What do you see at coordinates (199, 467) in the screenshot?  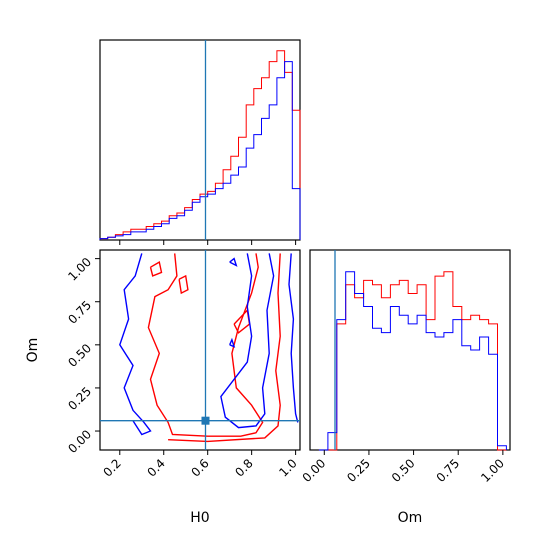 I see `contour-xtick-label: 0.6` at bounding box center [199, 467].